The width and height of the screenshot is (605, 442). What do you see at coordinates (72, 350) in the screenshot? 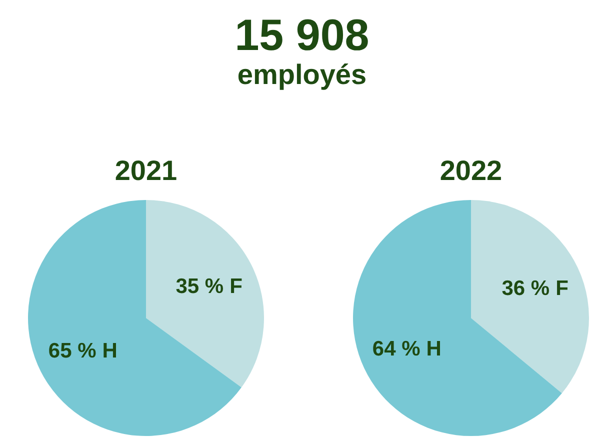
I see `data-label: 65 %` at bounding box center [72, 350].